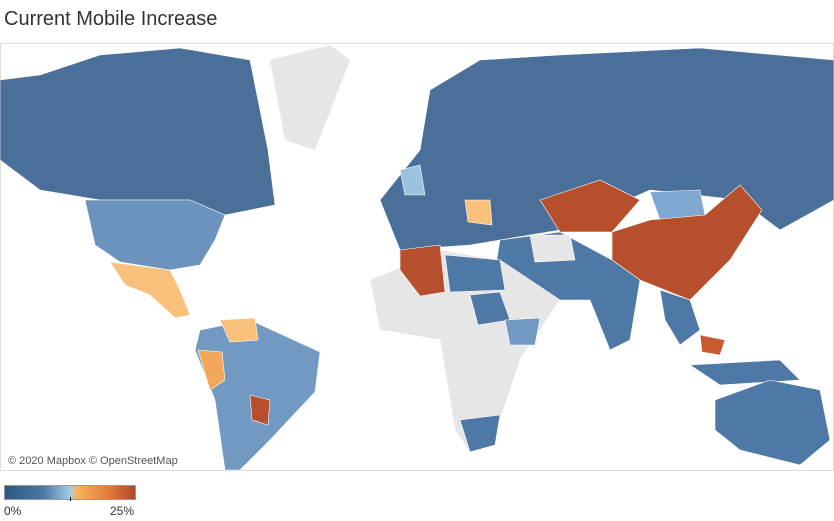 The width and height of the screenshot is (834, 521). Describe the element at coordinates (122, 511) in the screenshot. I see `legend-max-label: 25%` at that location.